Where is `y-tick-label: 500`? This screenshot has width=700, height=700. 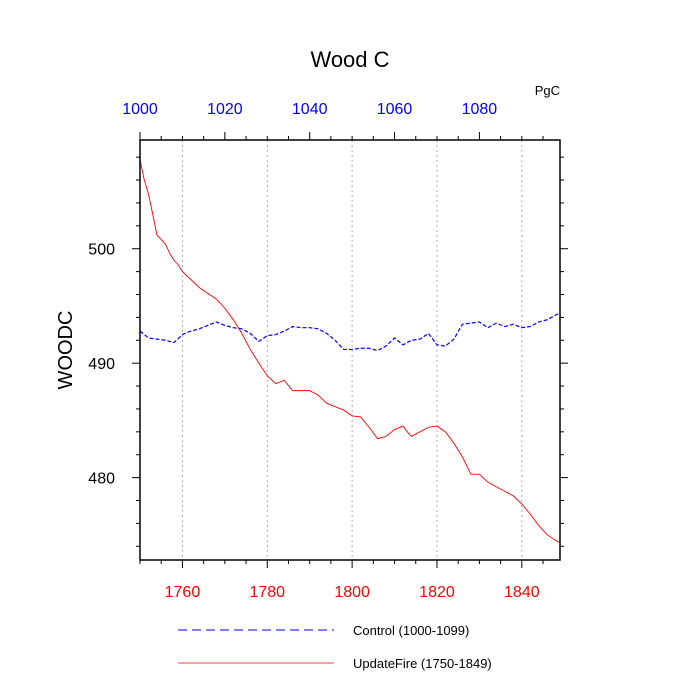 y-tick-label: 500 is located at coordinates (101, 250).